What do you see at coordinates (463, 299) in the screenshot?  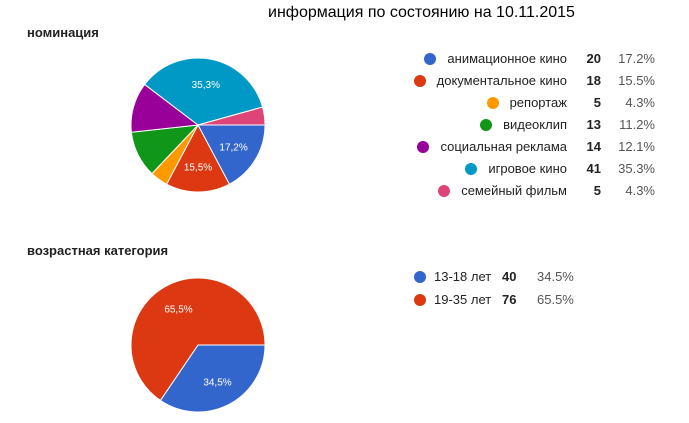 I see `age-legend-label: 19-35 лет` at bounding box center [463, 299].